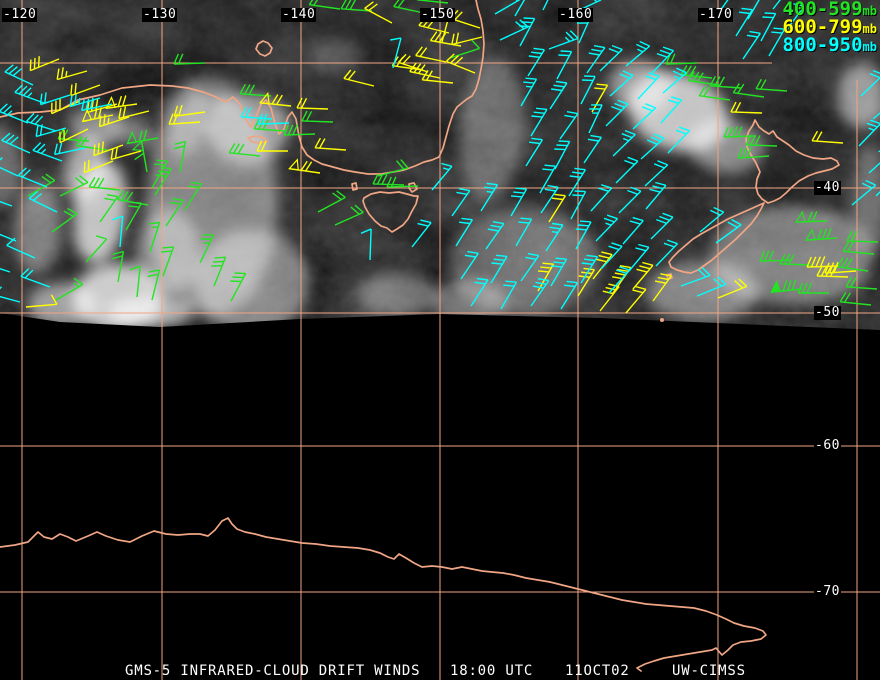 The height and width of the screenshot is (680, 880). I want to click on coastline-islet, so click(662, 320).